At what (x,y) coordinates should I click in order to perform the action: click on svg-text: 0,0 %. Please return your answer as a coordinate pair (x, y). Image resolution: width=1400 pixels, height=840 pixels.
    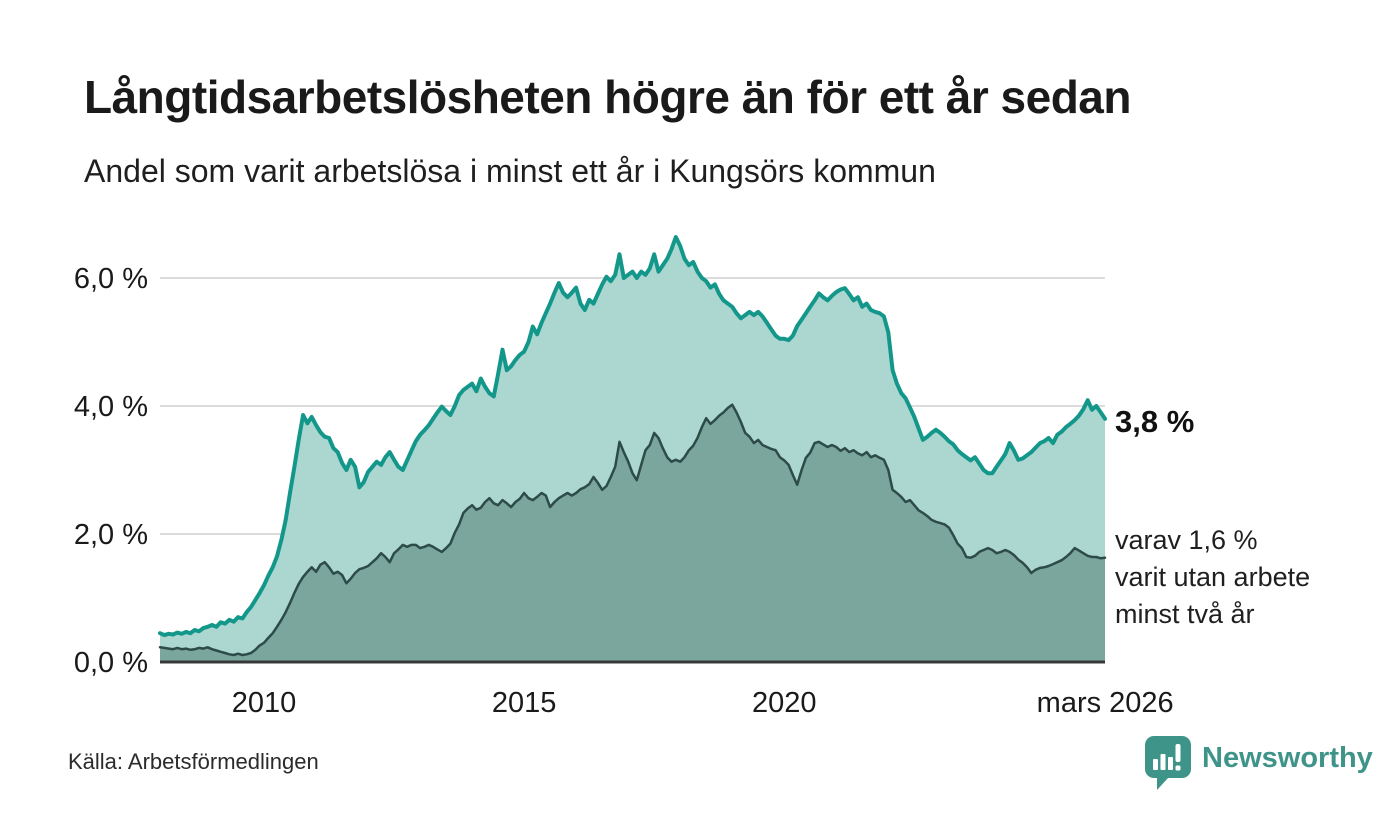
    Looking at the image, I should click on (111, 663).